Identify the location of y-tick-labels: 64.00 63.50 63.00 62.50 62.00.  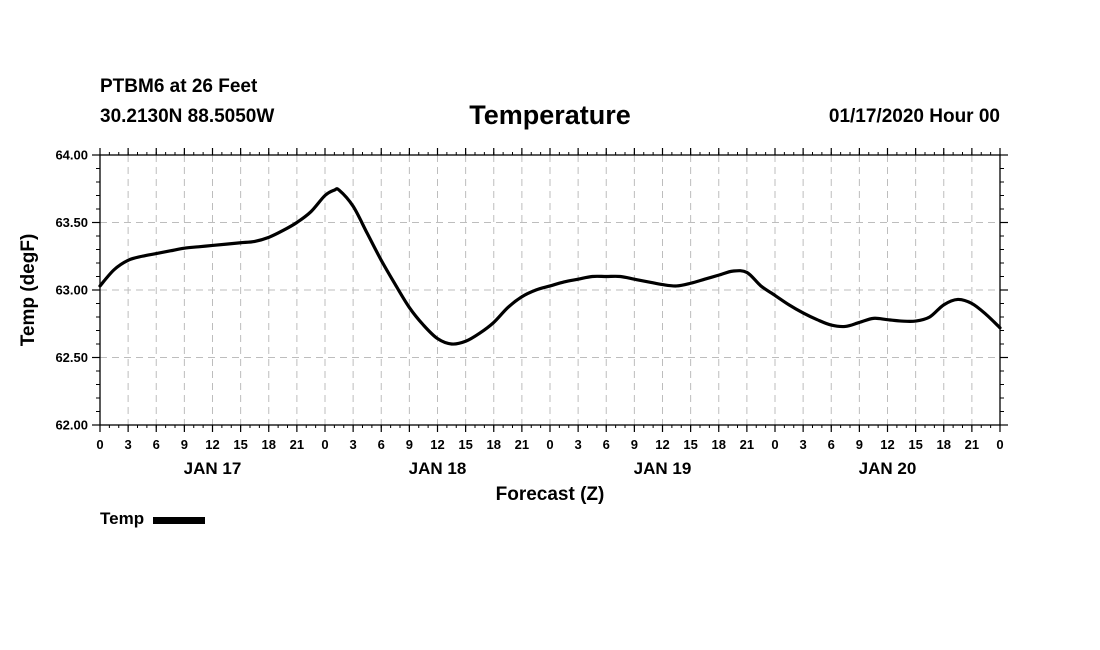
(71, 290).